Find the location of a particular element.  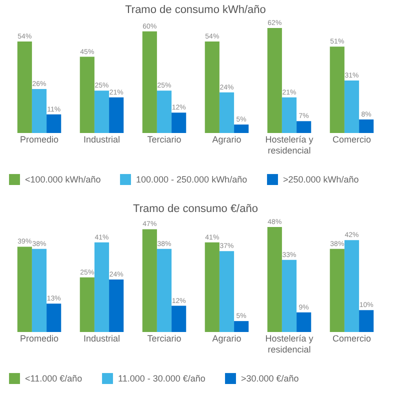

chart-title: Tramo de consumo kWh/año is located at coordinates (195, 10).